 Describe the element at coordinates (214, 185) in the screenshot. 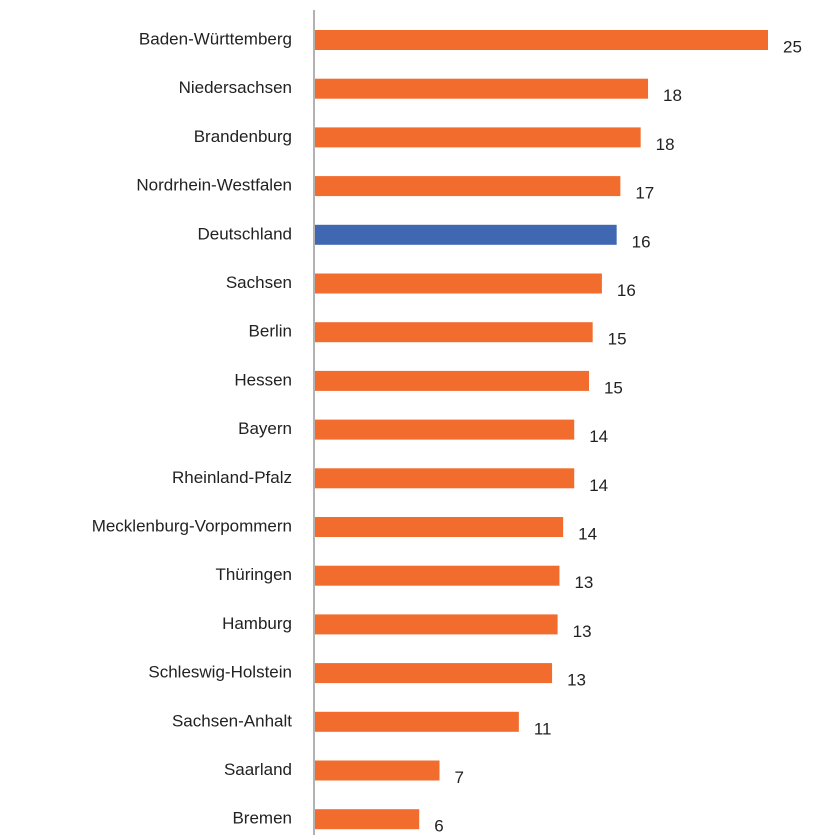

I see `category-label: Nordrhein-Westfalen` at that location.